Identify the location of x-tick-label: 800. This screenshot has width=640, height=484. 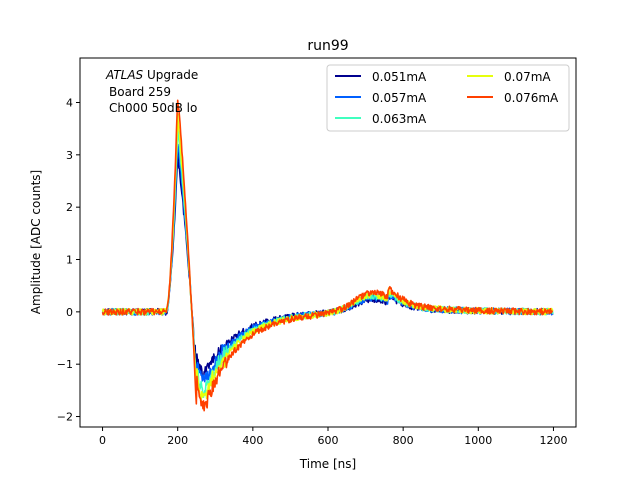
(403, 440).